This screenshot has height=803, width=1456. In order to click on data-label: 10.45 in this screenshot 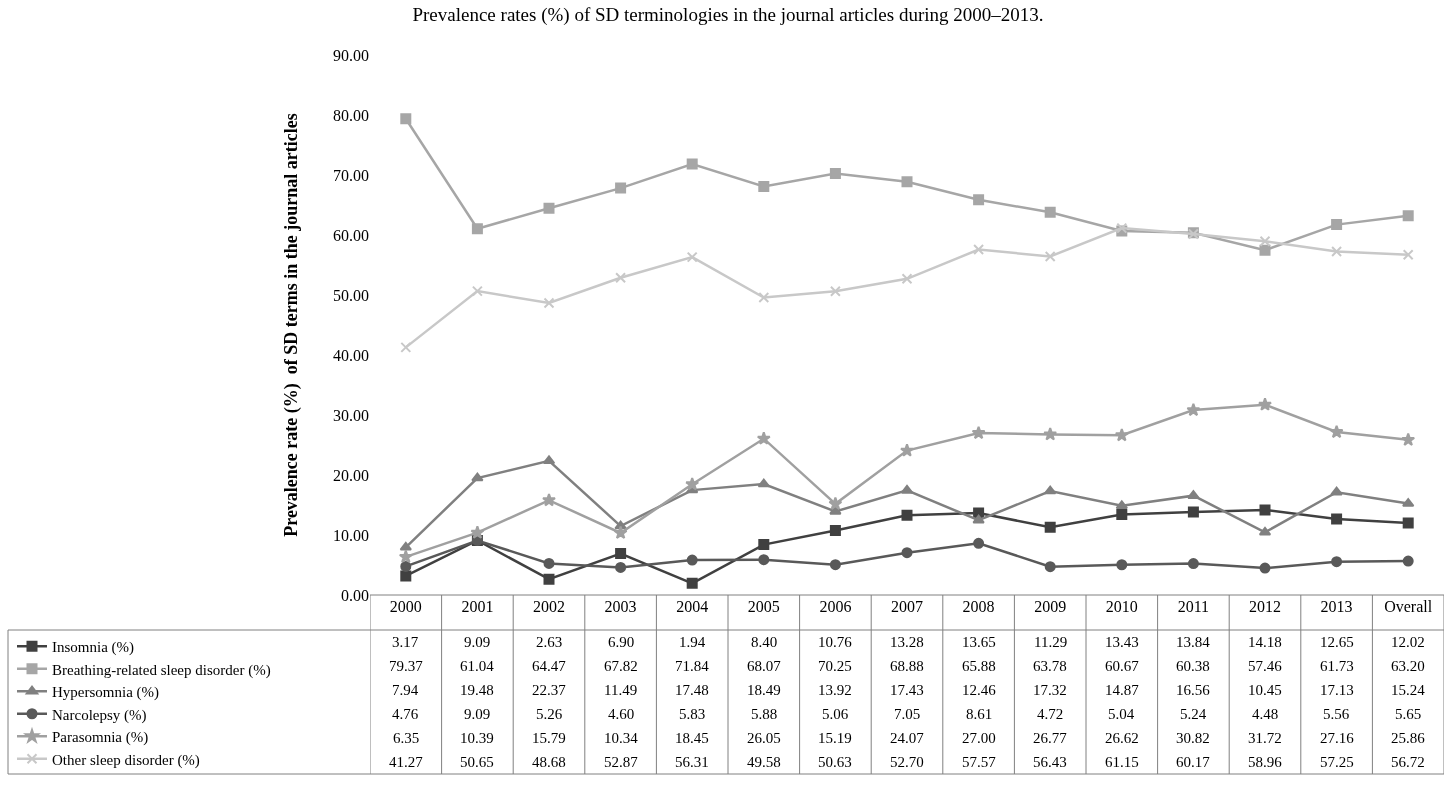, I will do `click(1265, 690)`.